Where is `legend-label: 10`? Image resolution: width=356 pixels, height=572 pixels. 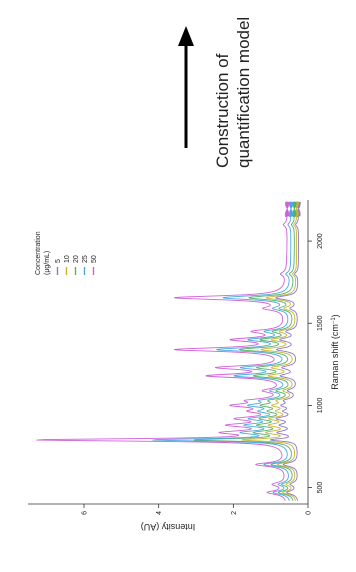 legend-label: 10 is located at coordinates (67, 259).